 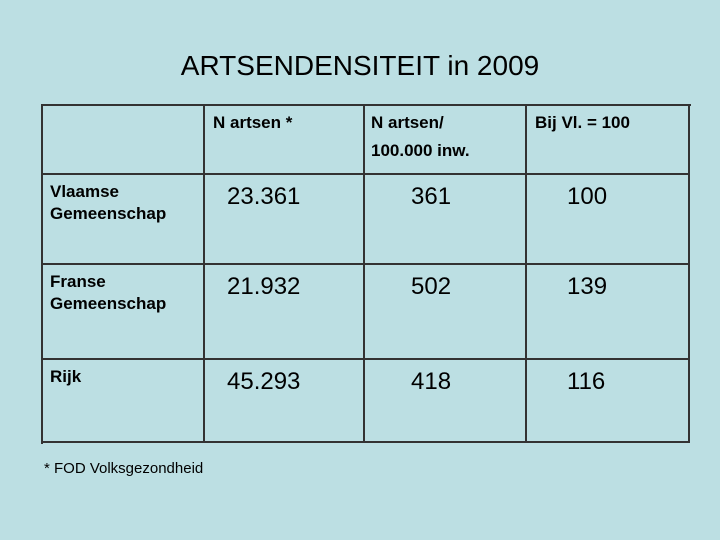 I want to click on row-label: Rijk, so click(x=66, y=376).